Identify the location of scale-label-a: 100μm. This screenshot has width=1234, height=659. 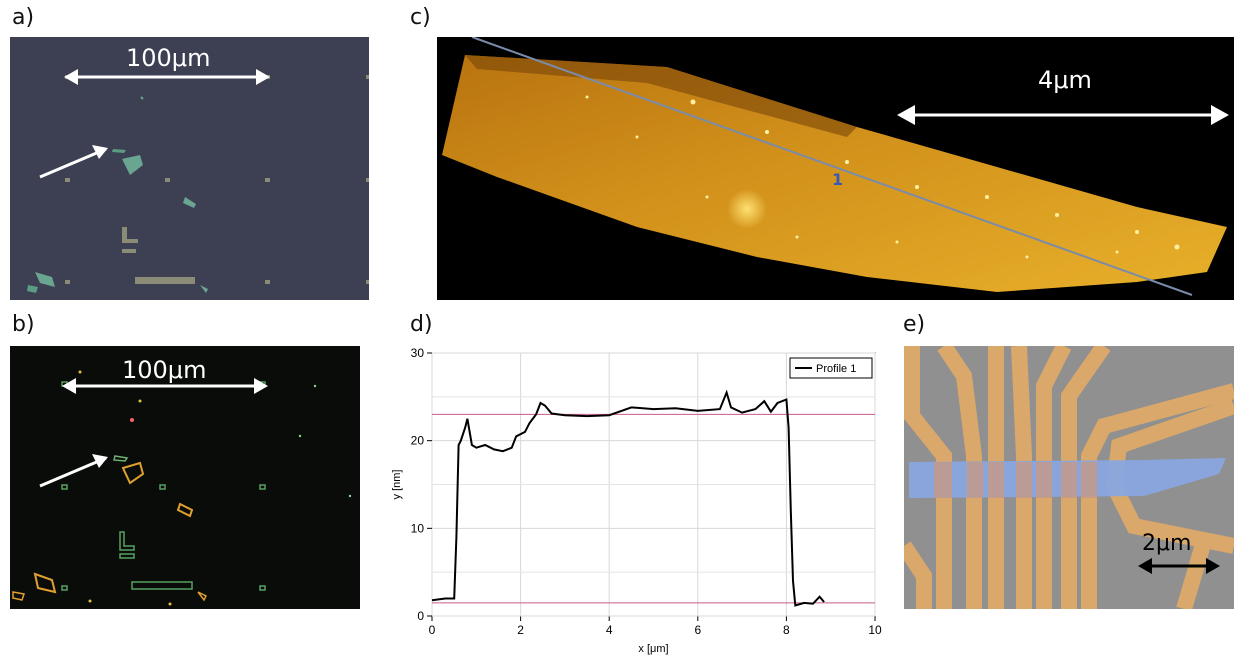
(168, 58).